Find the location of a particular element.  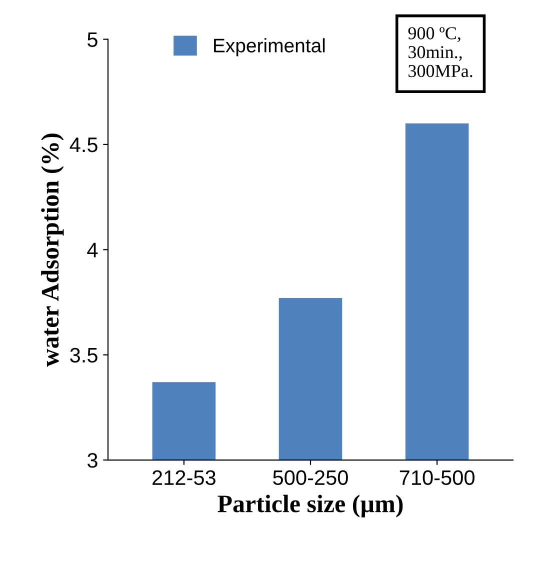

y-tick-label: 3.5 is located at coordinates (84, 355).